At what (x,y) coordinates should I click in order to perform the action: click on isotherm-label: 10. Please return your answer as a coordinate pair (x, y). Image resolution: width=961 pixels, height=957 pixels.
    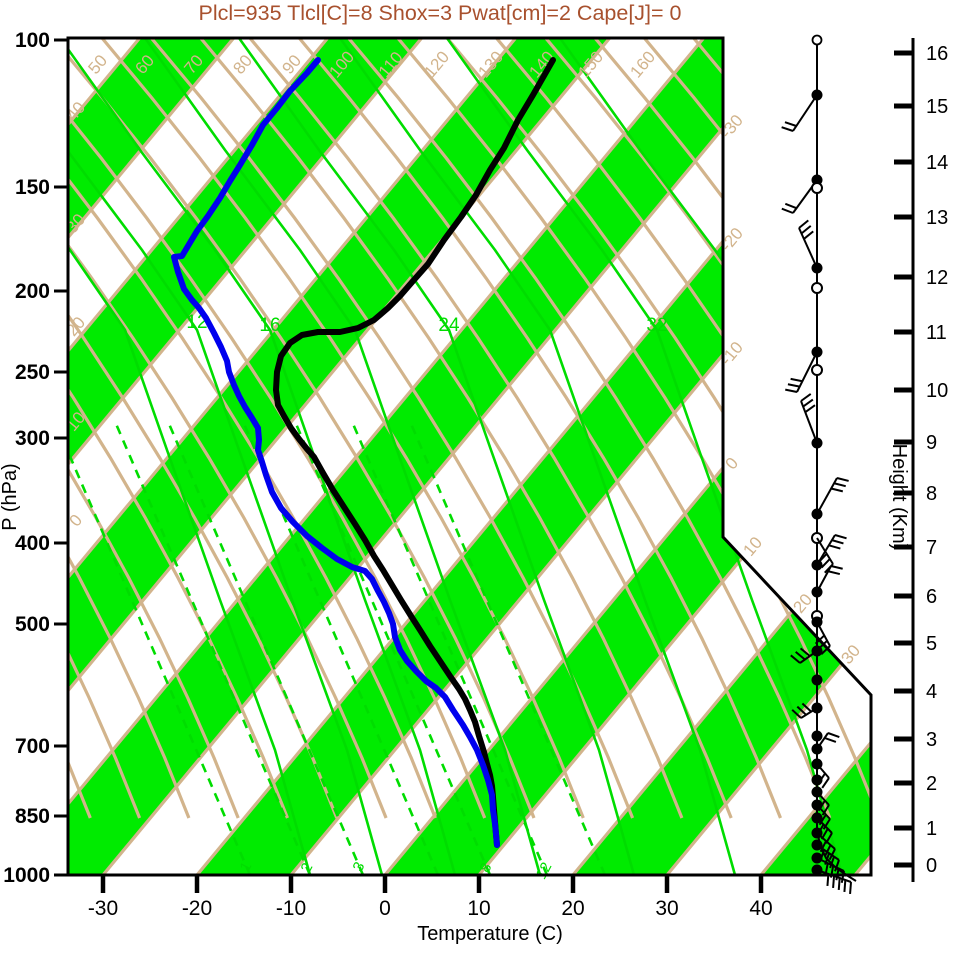
    Looking at the image, I should click on (752, 546).